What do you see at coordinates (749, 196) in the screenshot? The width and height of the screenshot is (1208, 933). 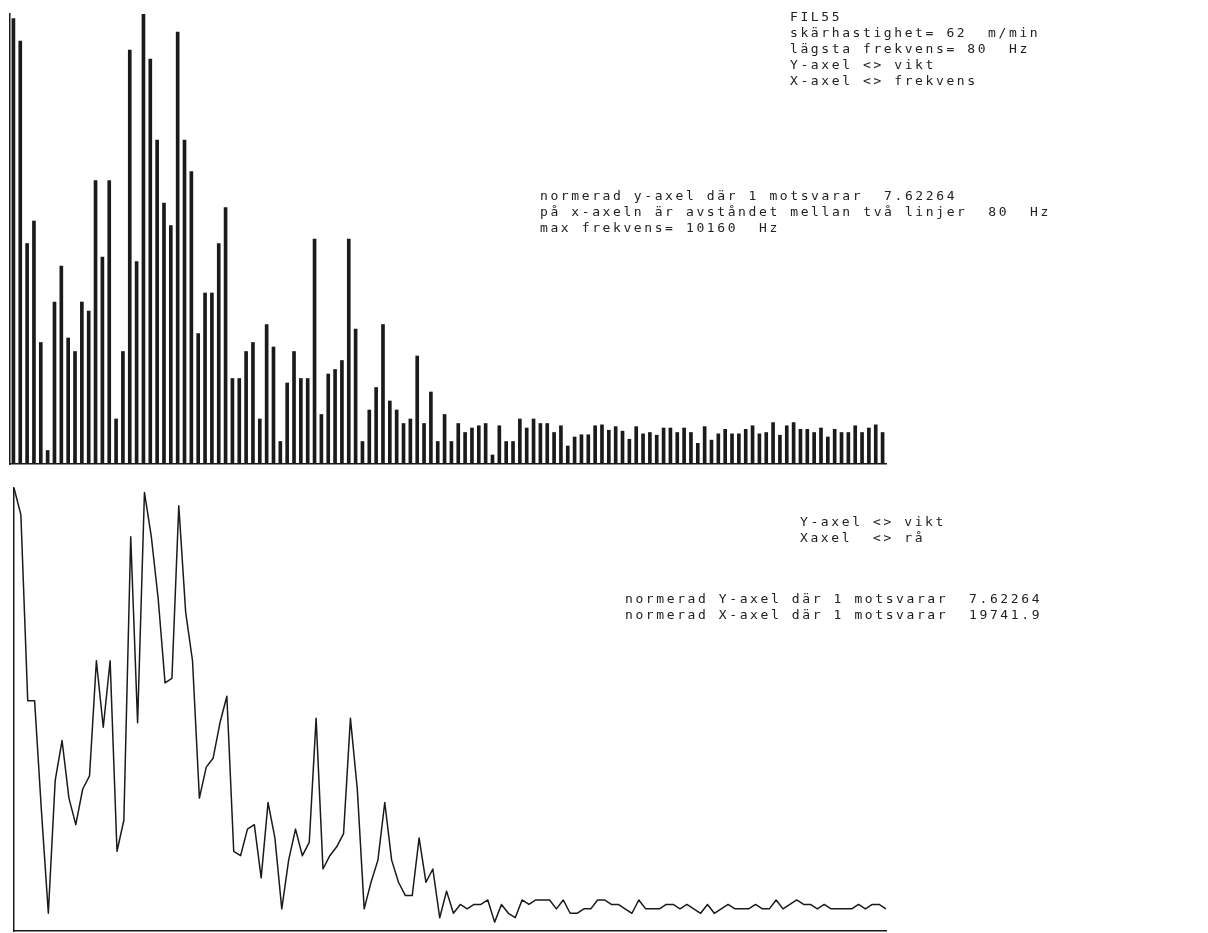 I see `annotation: normerad y-axel där 1 motsvarar 7.62264` at bounding box center [749, 196].